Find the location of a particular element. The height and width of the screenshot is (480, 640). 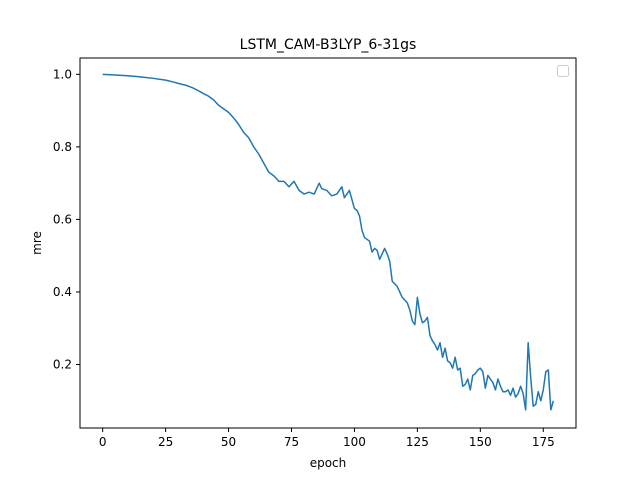

x-tick-label: 0 is located at coordinates (103, 442).